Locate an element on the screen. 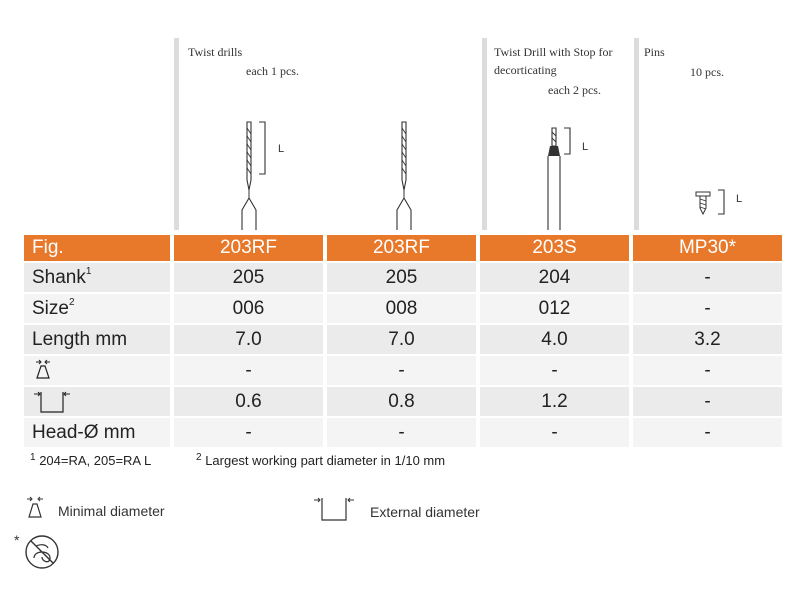 Image resolution: width=800 pixels, height=600 pixels. table-cell: 006 is located at coordinates (248, 308).